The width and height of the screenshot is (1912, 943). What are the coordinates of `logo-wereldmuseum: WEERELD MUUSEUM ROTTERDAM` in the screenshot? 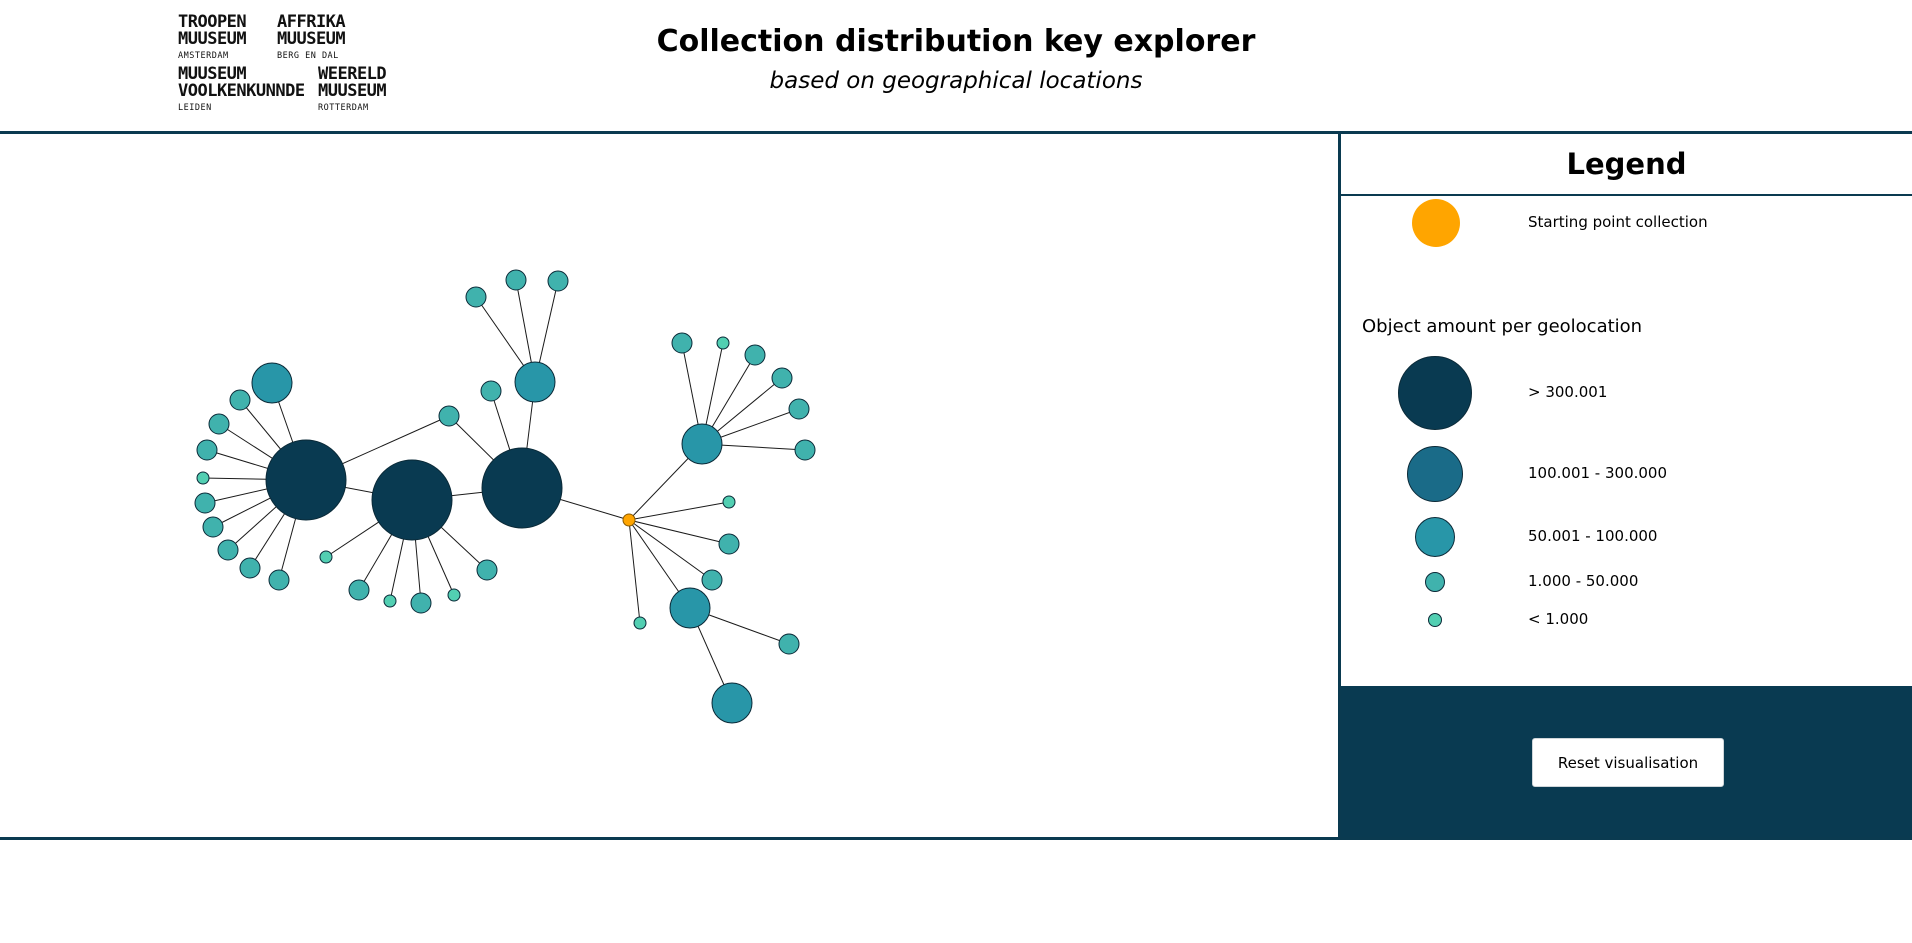 It's located at (352, 88).